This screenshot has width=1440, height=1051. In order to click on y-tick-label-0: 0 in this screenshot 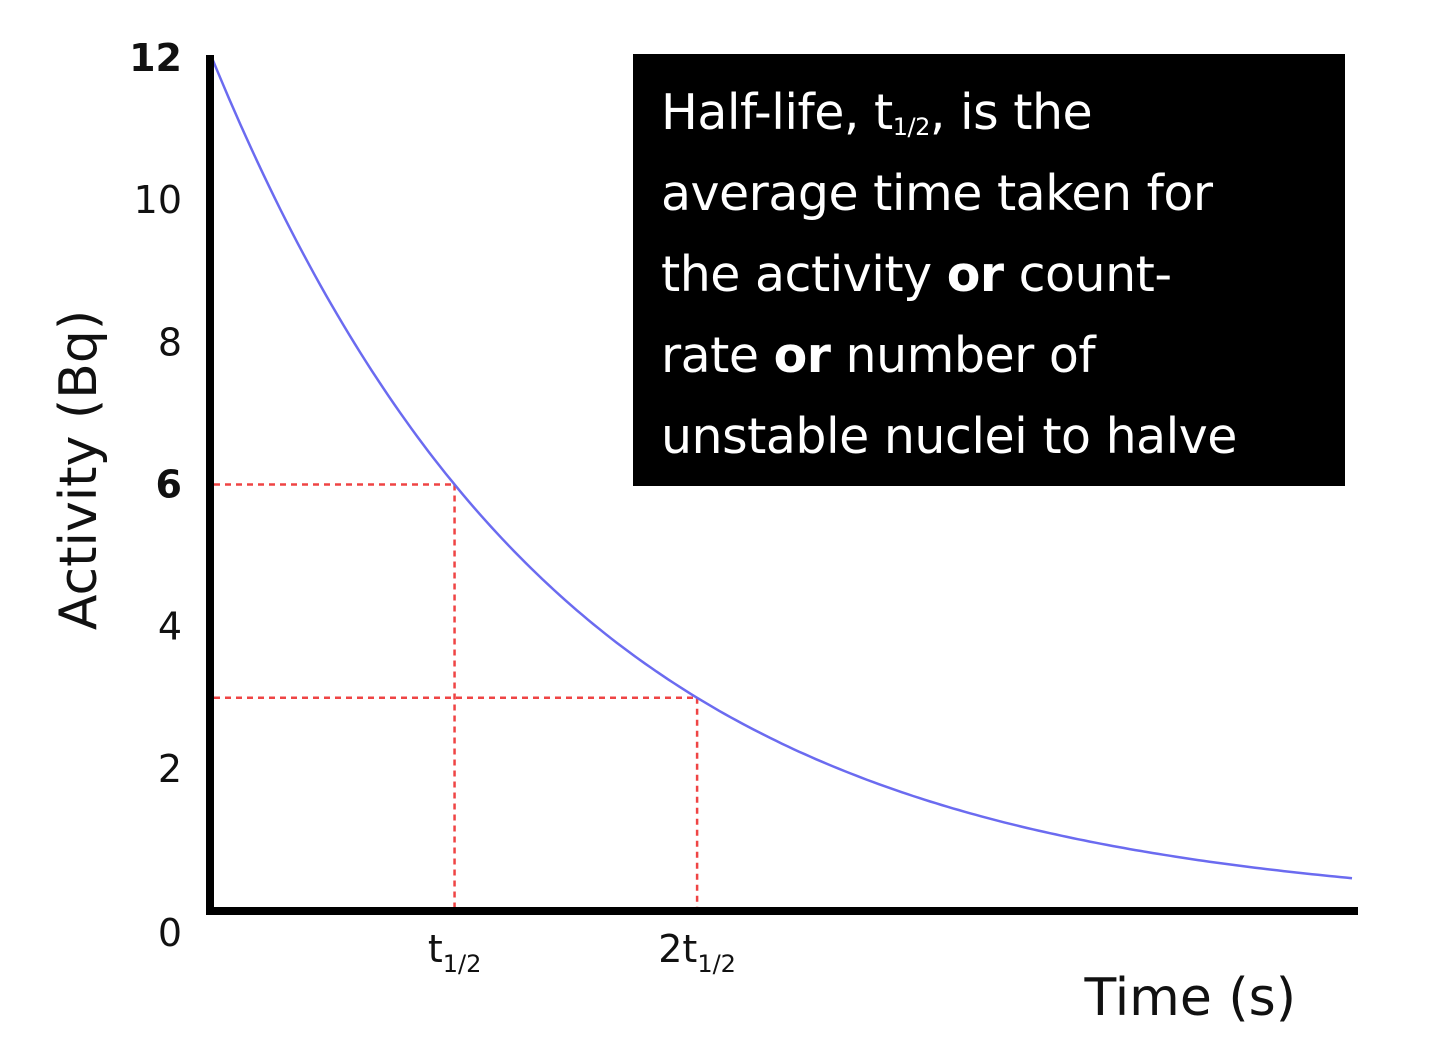, I will do `click(170, 933)`.